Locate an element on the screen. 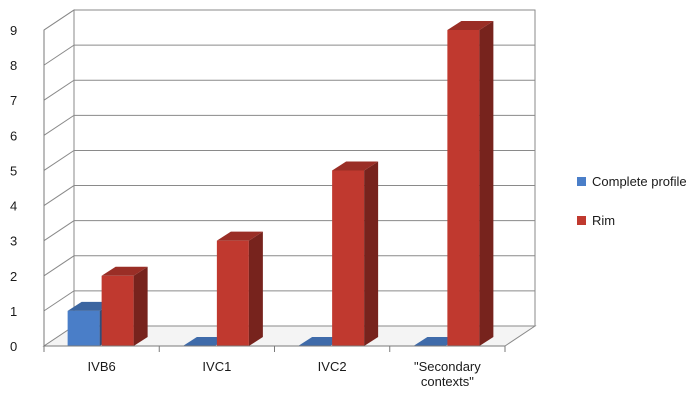  y-tick-label: 9 is located at coordinates (13, 30).